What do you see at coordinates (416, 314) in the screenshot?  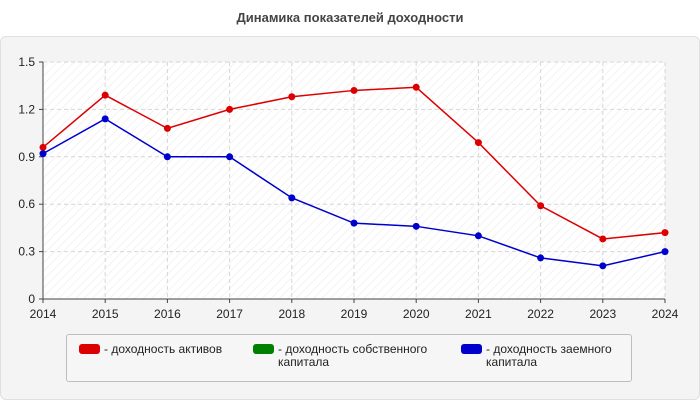 I see `x-tick-label: 2020` at bounding box center [416, 314].